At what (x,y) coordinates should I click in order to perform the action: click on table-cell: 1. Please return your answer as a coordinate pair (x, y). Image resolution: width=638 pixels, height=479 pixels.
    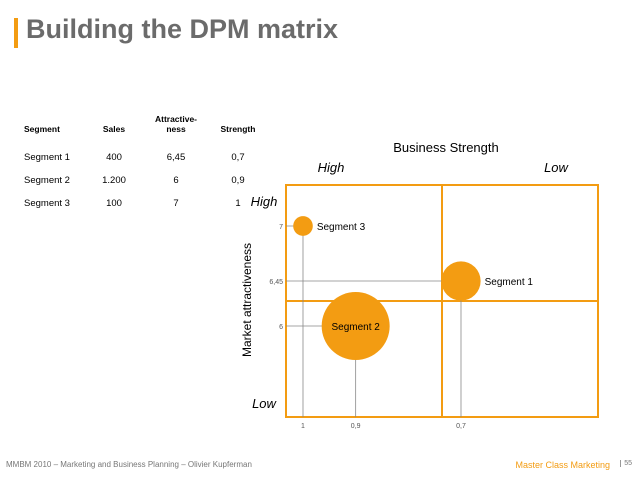
    Looking at the image, I should click on (238, 203).